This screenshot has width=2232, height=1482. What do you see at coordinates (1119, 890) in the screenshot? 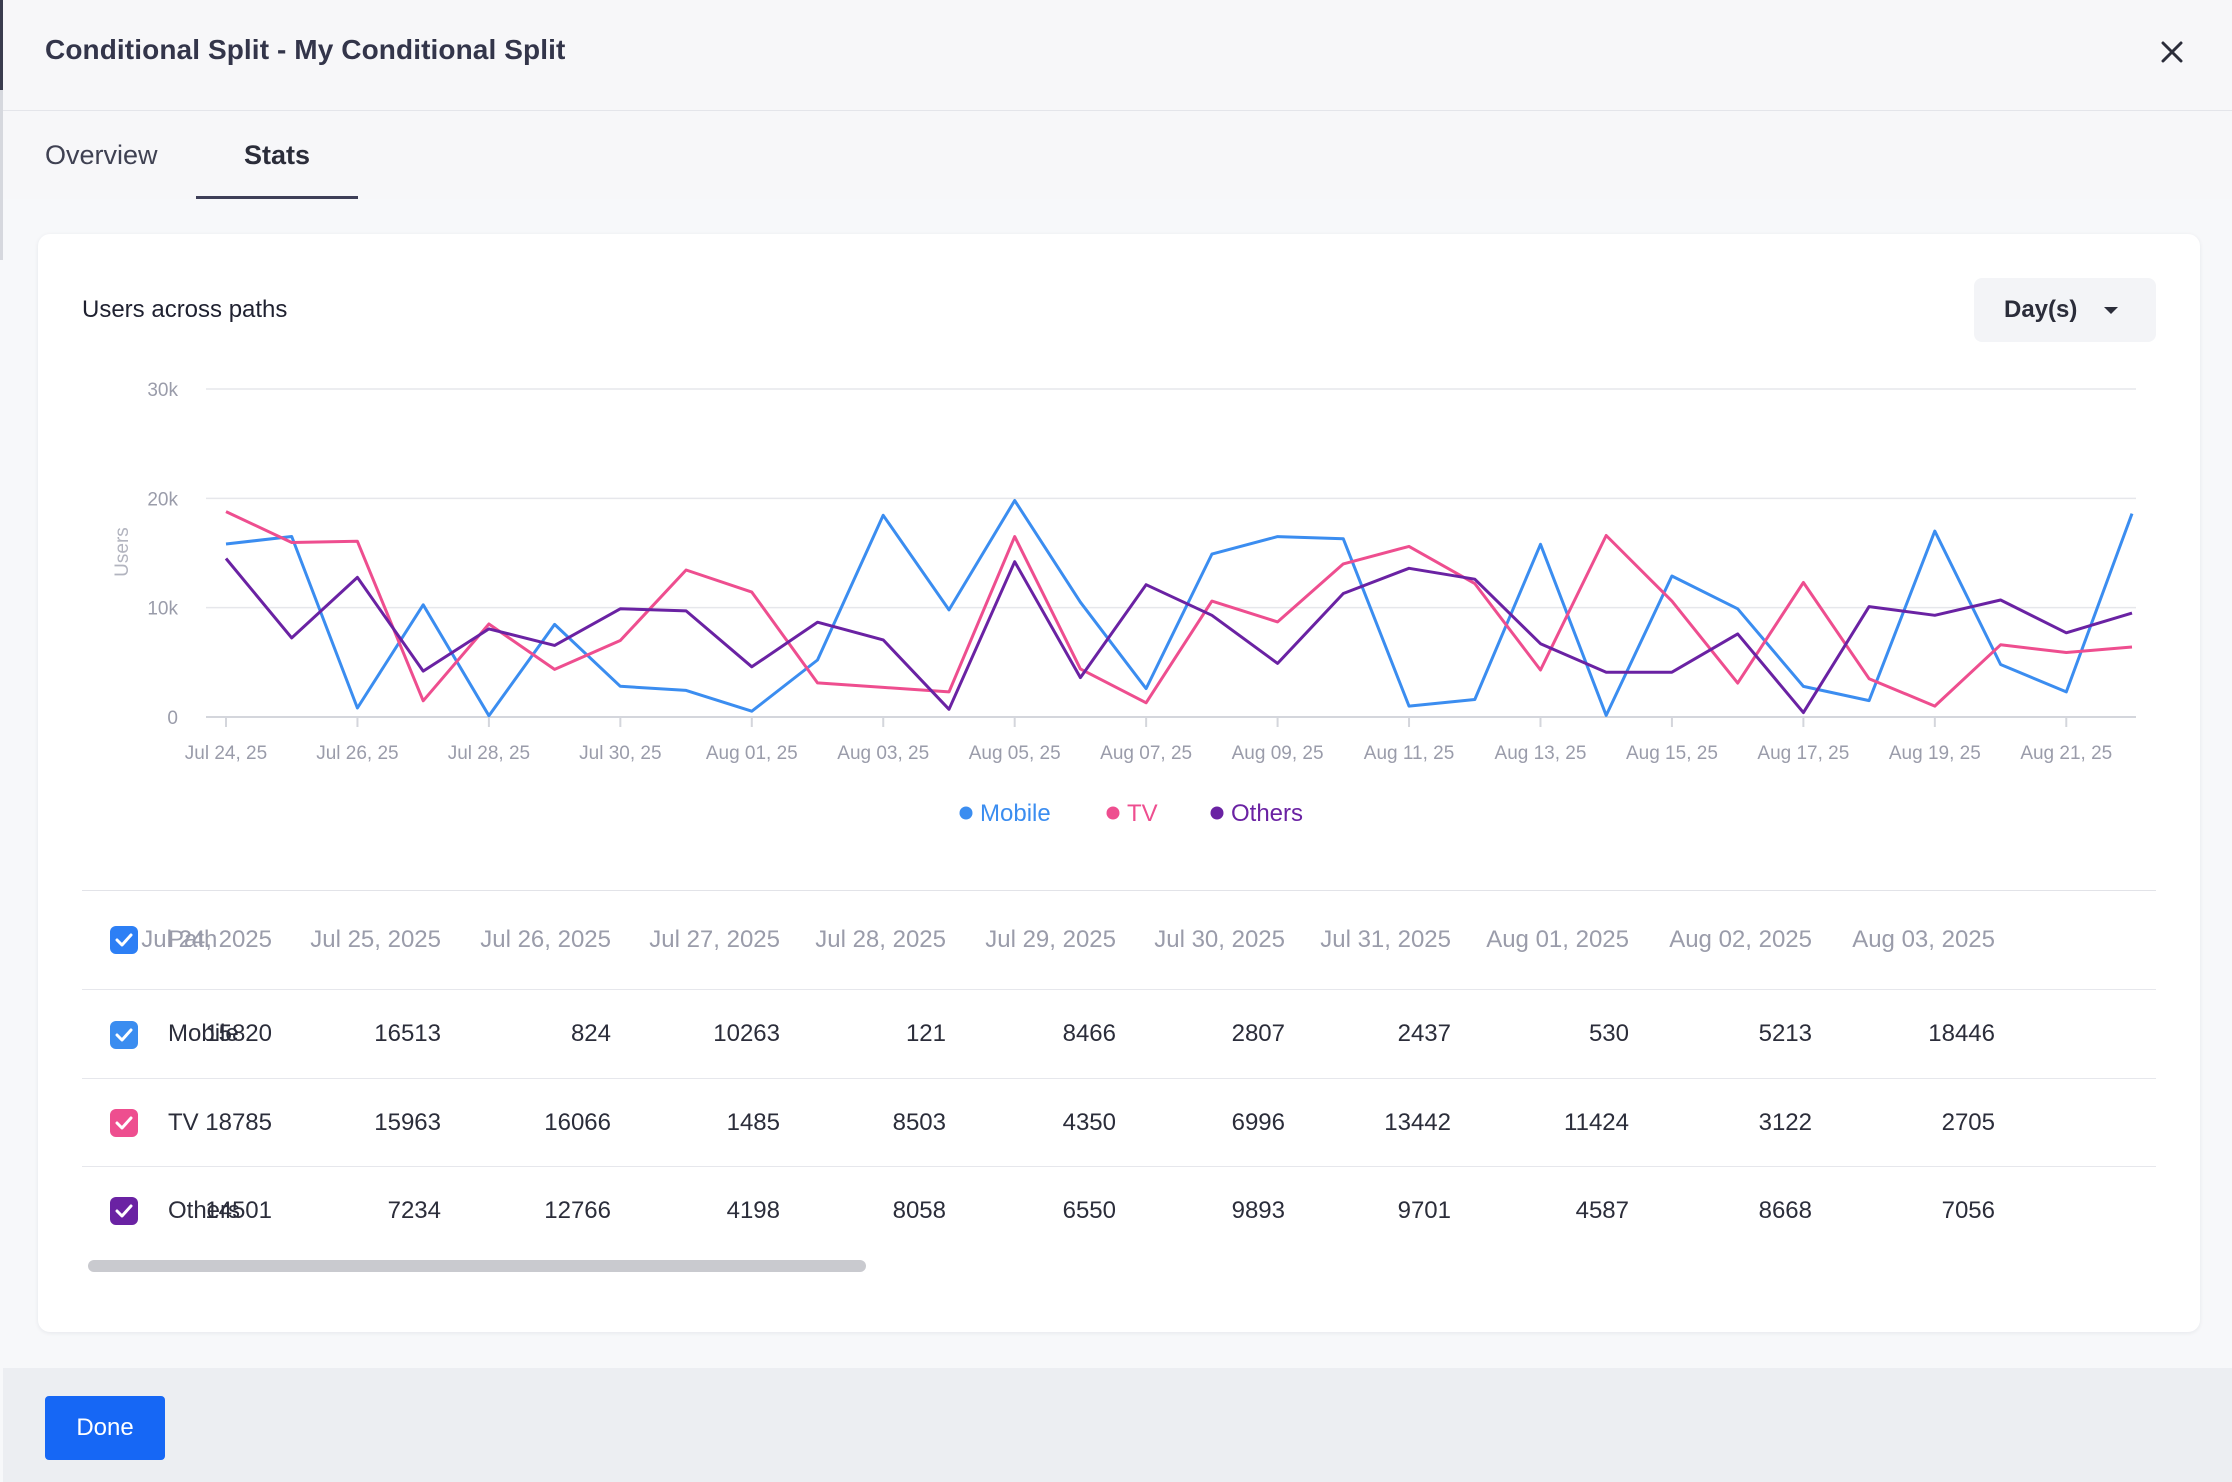
I see `table-divider` at bounding box center [1119, 890].